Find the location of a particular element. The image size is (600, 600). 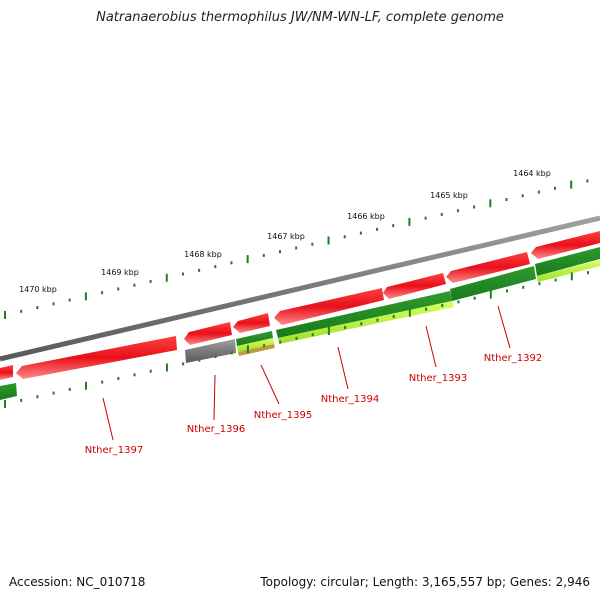

gene-label-nther-1395: Nther_1395 is located at coordinates (283, 415).